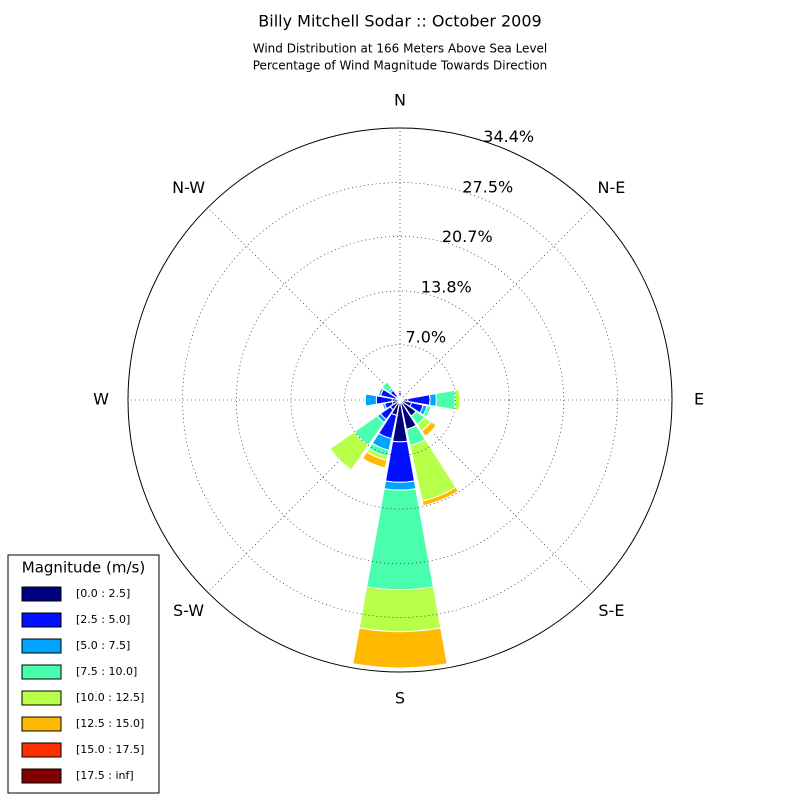  What do you see at coordinates (611, 187) in the screenshot?
I see `direction-label: N-E` at bounding box center [611, 187].